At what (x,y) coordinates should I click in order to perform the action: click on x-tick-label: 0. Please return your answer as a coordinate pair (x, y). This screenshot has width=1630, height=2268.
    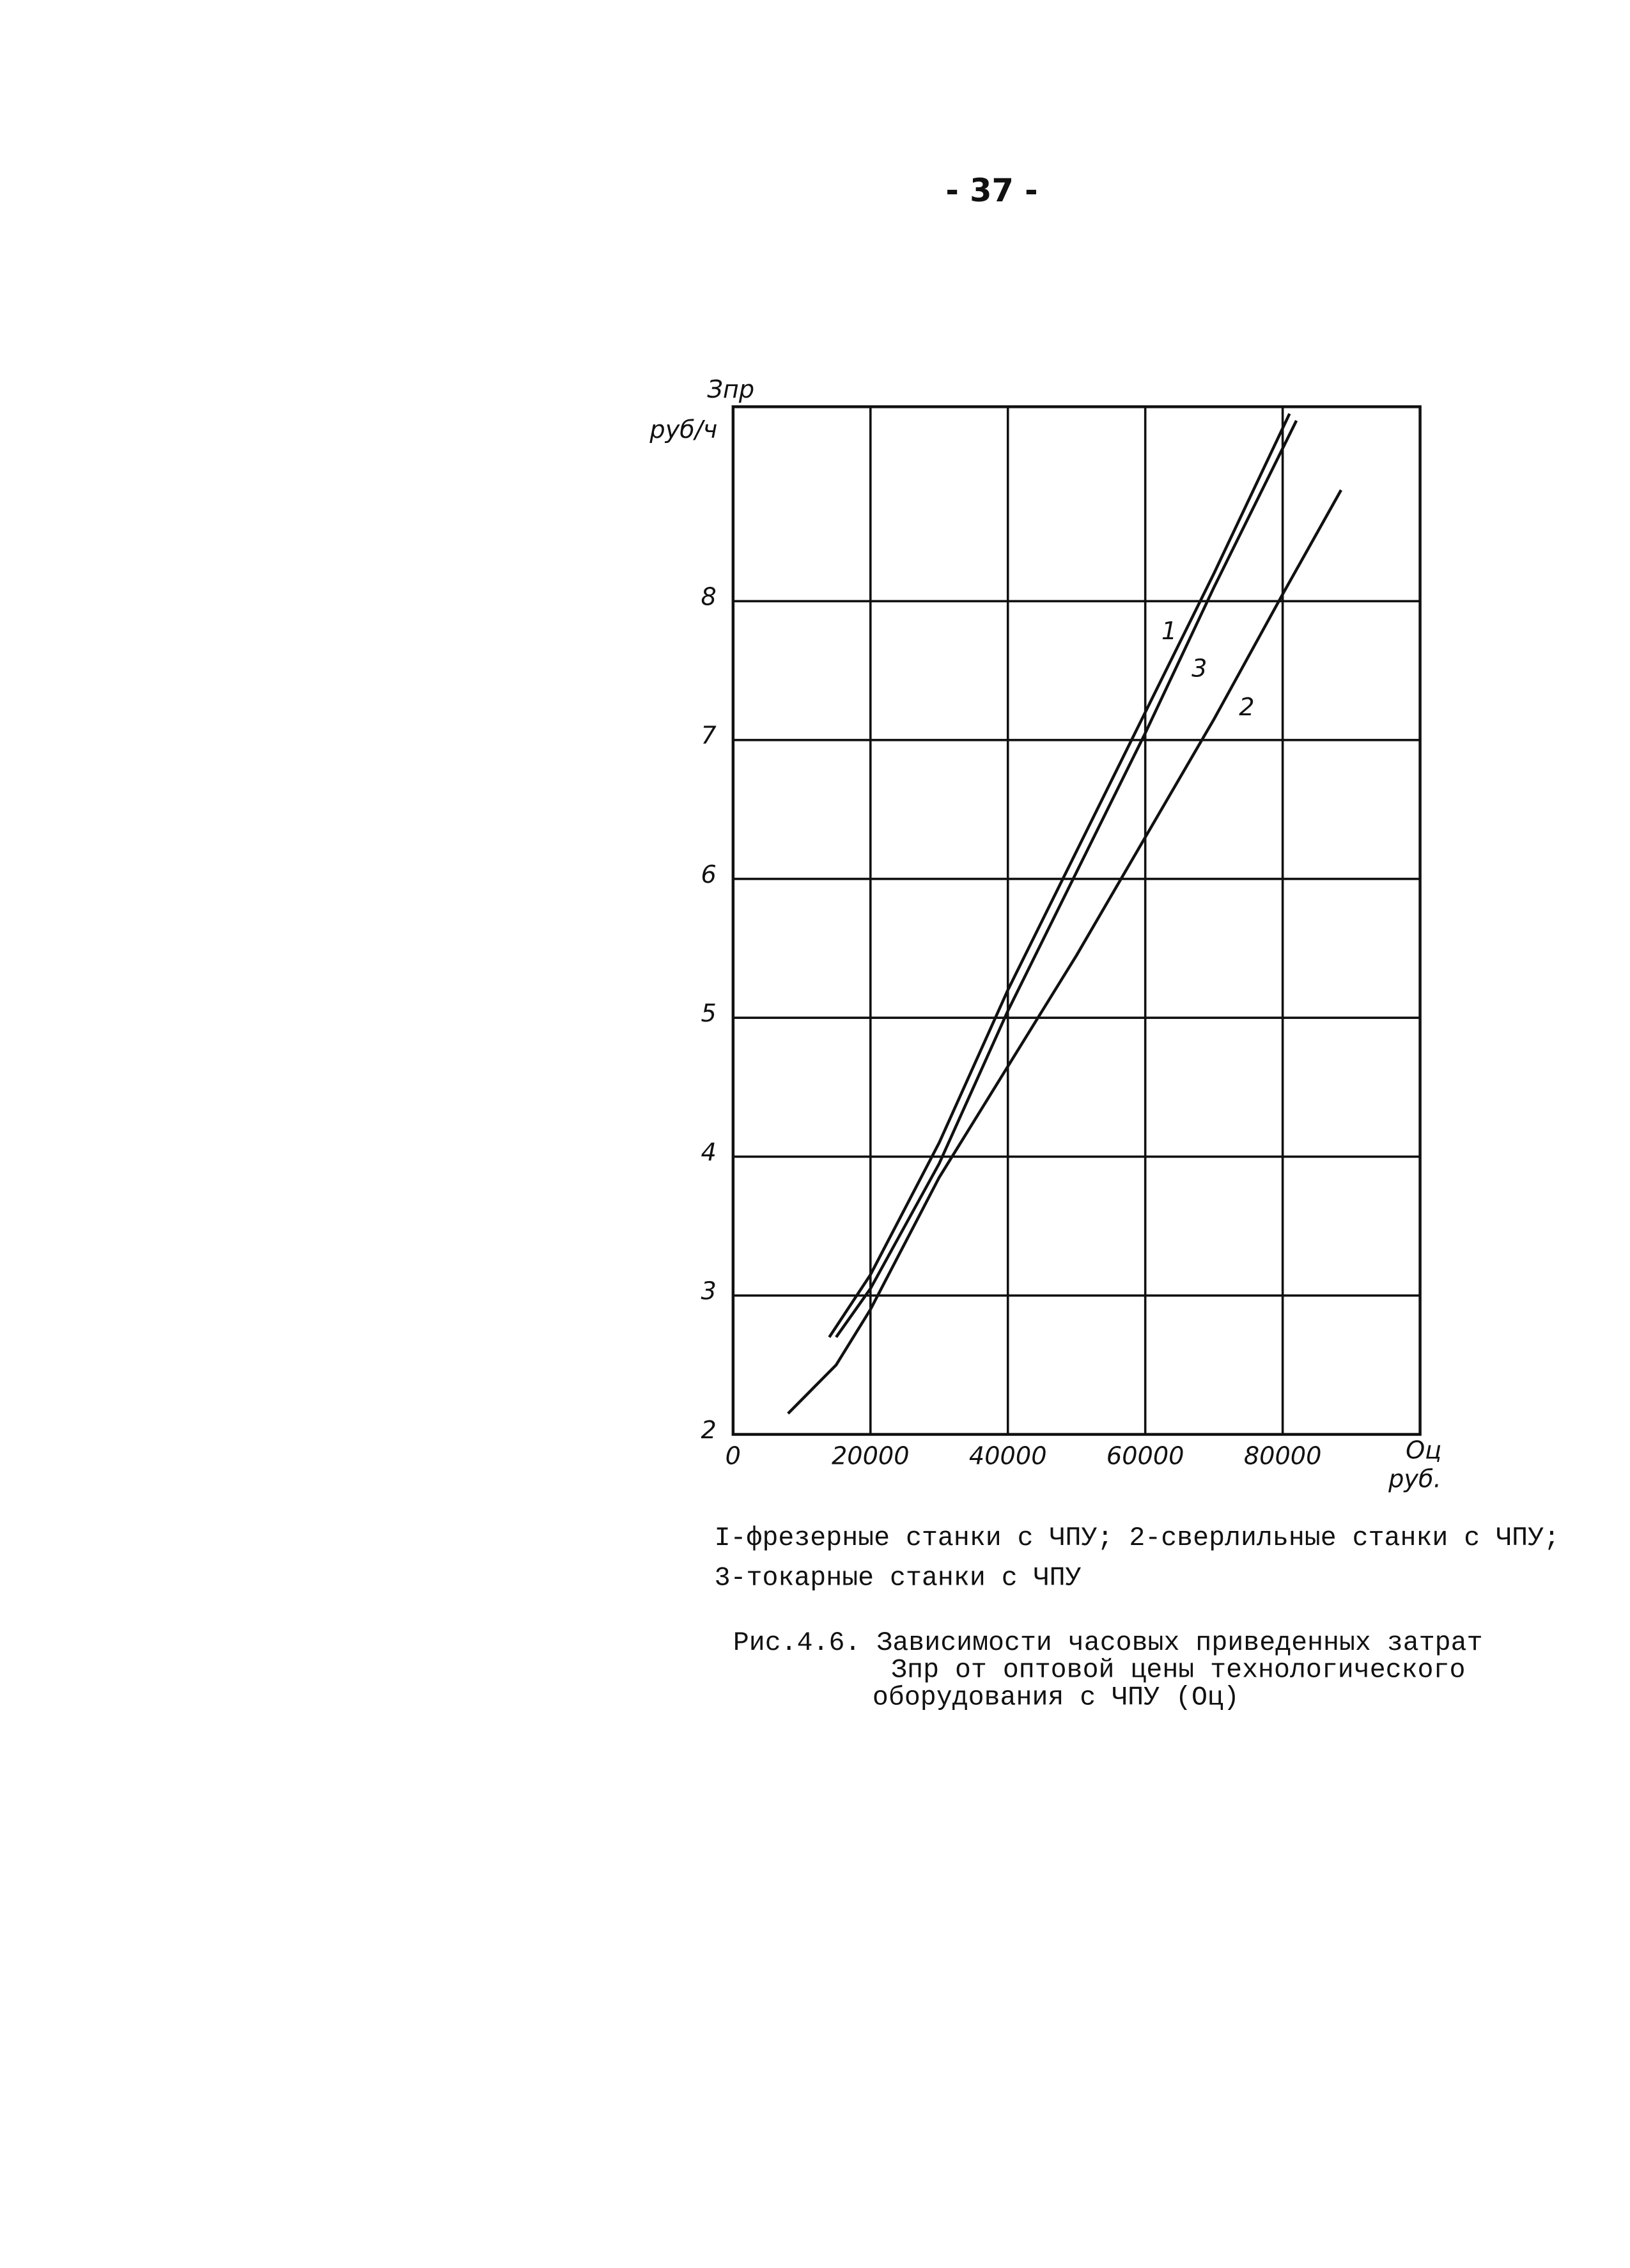
    Looking at the image, I should click on (733, 1456).